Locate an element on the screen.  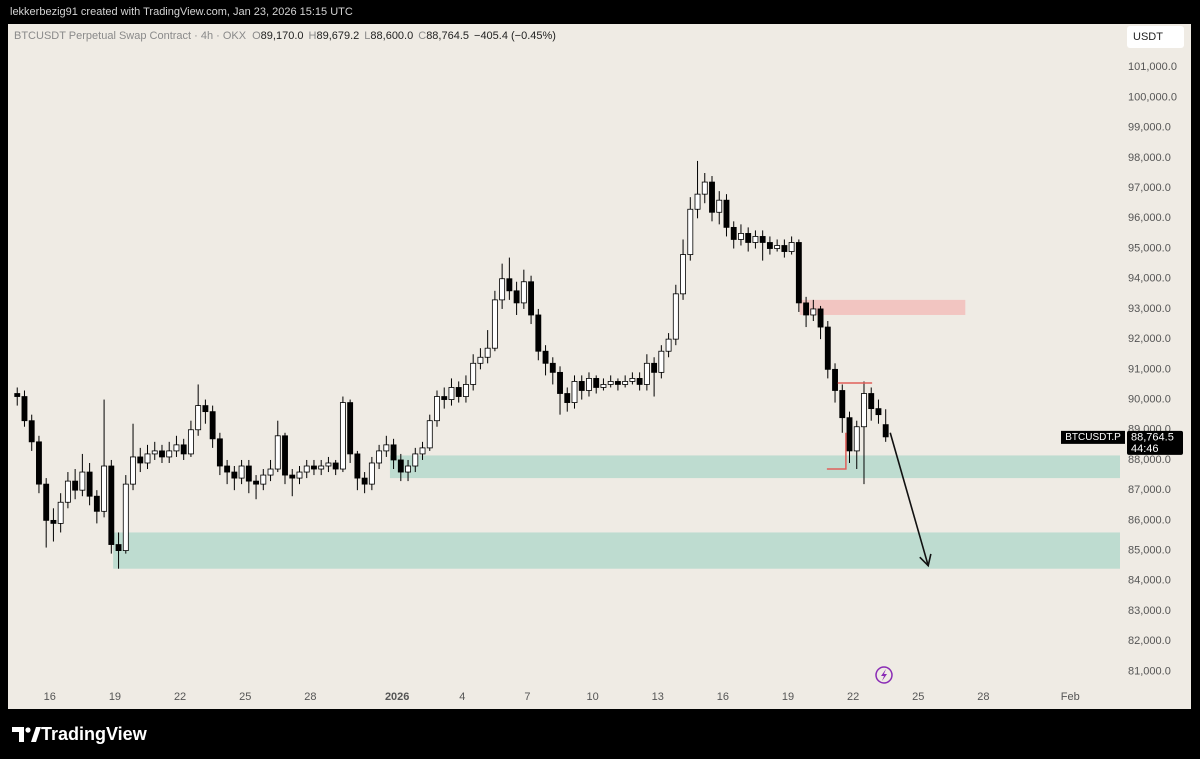
change: −405.4 (−0.45%) is located at coordinates (515, 36).